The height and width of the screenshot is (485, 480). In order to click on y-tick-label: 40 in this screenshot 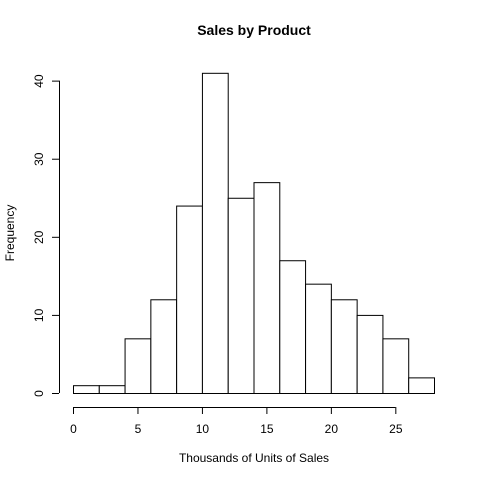, I will do `click(39, 81)`.